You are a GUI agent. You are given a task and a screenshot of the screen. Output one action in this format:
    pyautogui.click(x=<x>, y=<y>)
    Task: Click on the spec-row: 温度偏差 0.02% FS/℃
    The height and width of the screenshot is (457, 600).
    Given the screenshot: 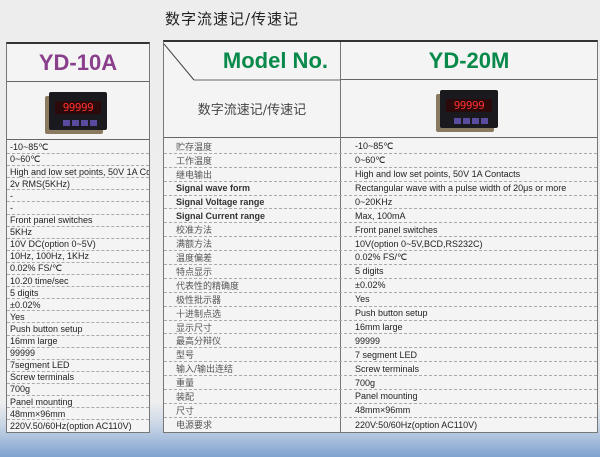 What is the action you would take?
    pyautogui.click(x=380, y=258)
    